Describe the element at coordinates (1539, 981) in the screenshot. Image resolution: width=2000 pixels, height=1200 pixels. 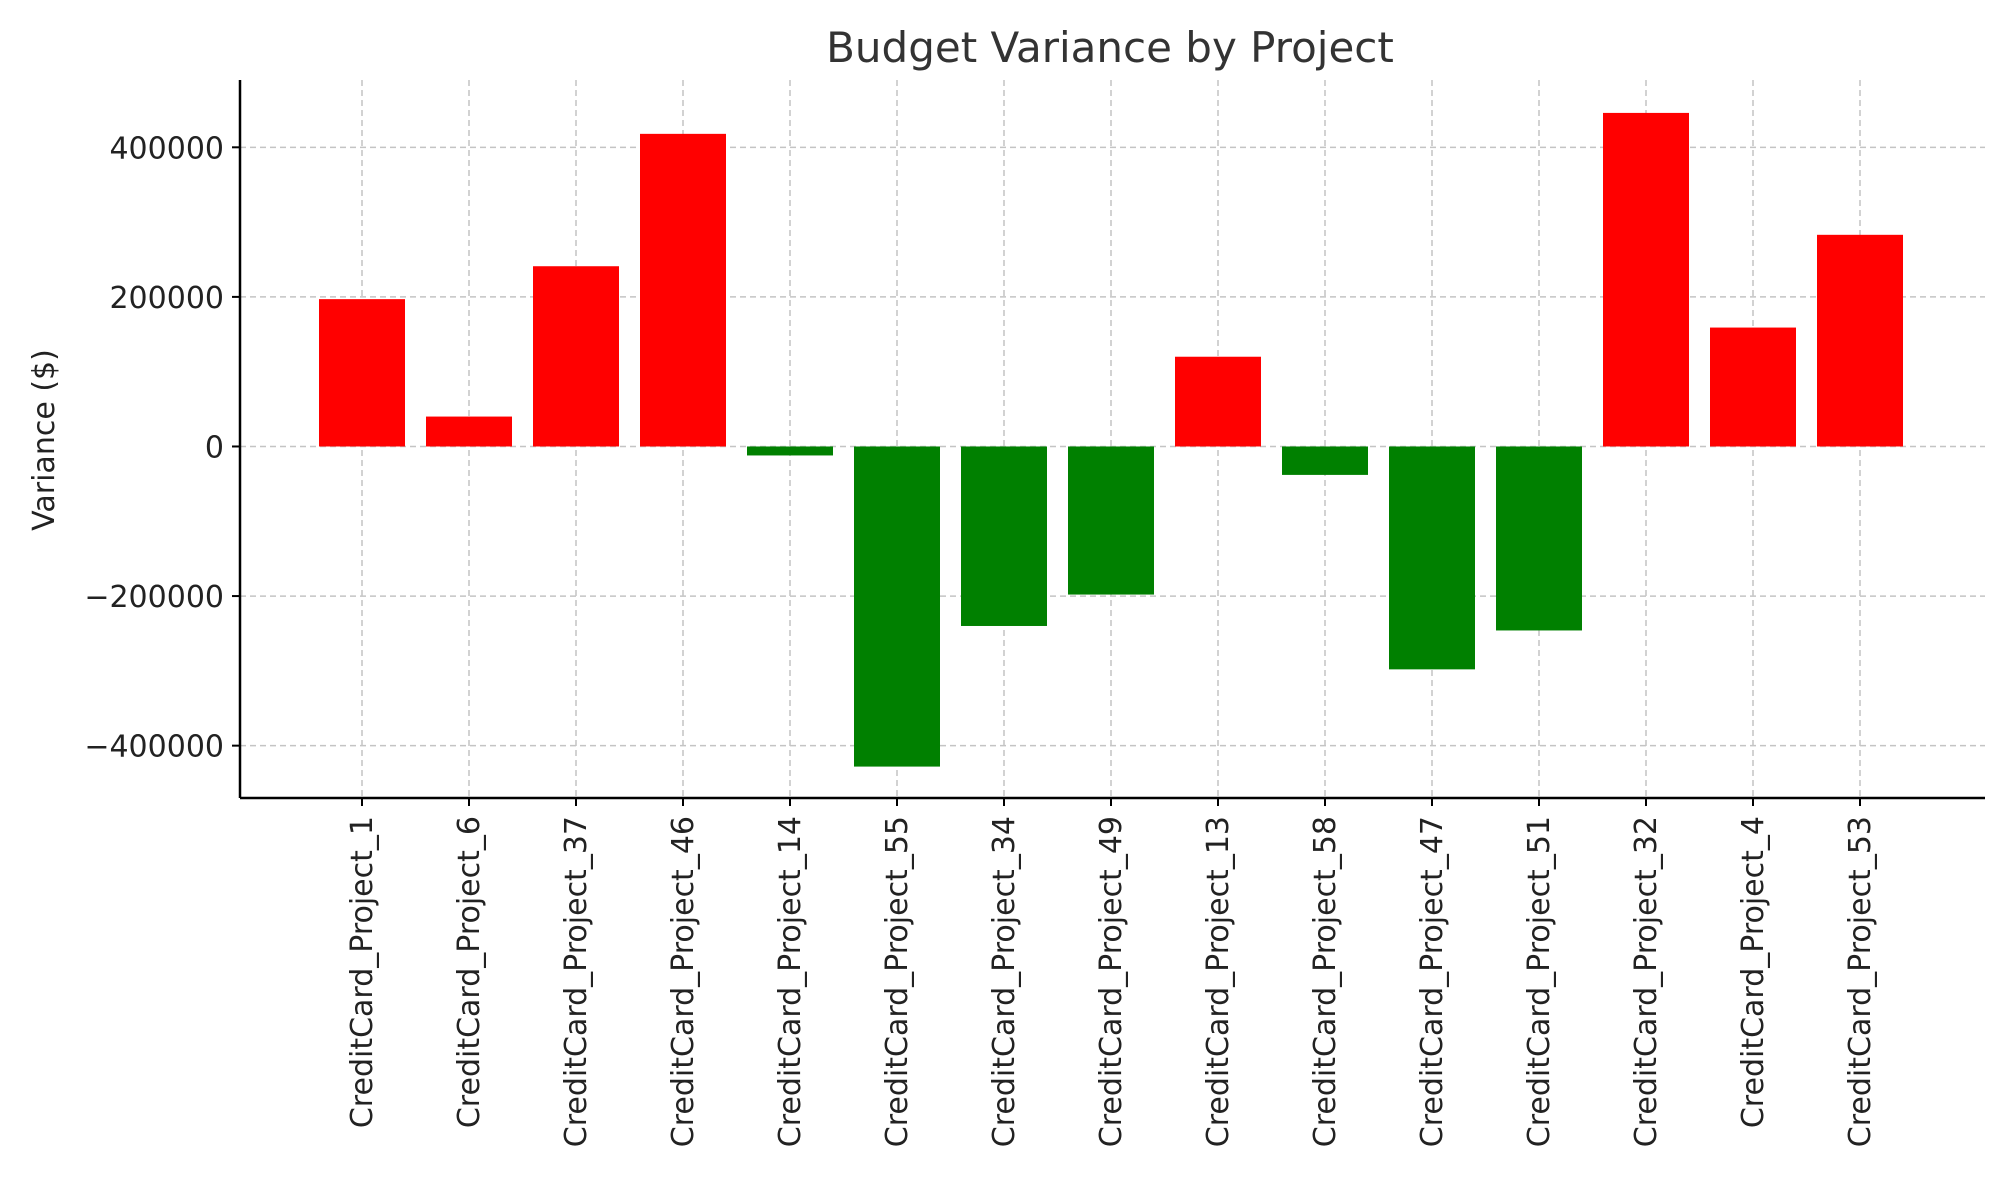
I see `x-tick-label: CreditCard_Project_51` at that location.